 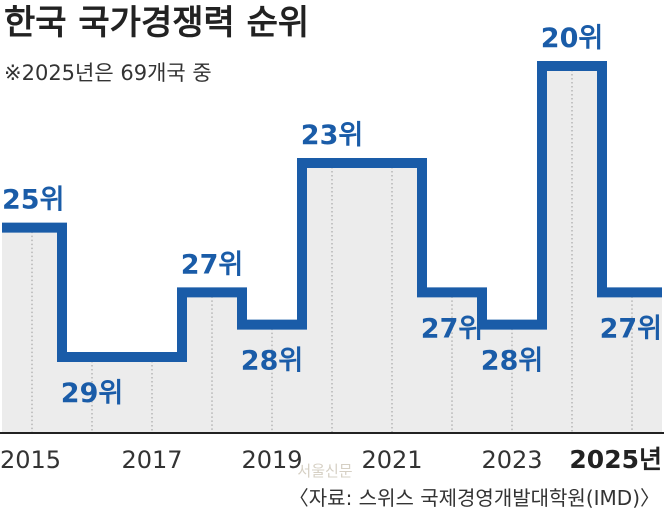 What do you see at coordinates (272, 361) in the screenshot?
I see `rank-label-2019: 28위` at bounding box center [272, 361].